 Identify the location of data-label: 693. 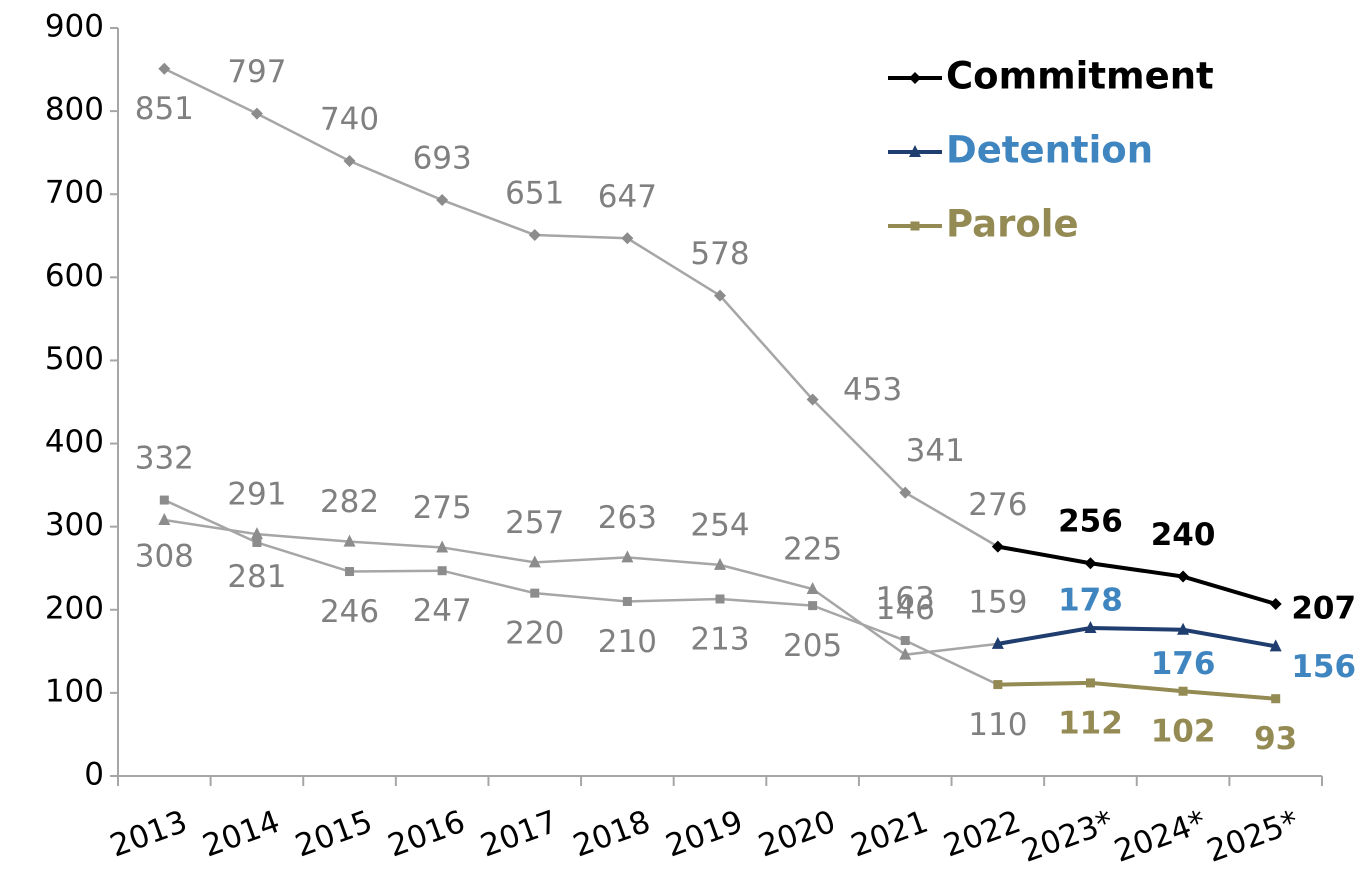
(442, 159).